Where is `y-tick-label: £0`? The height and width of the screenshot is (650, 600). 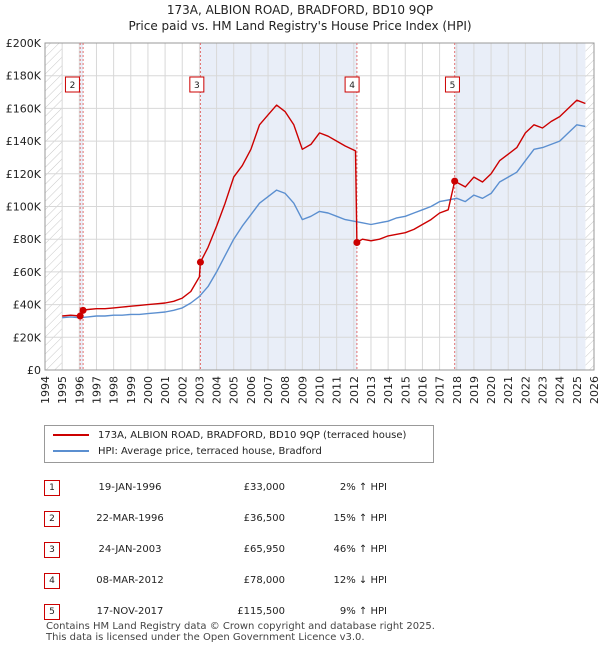
y-tick-label: £0 is located at coordinates (34, 370).